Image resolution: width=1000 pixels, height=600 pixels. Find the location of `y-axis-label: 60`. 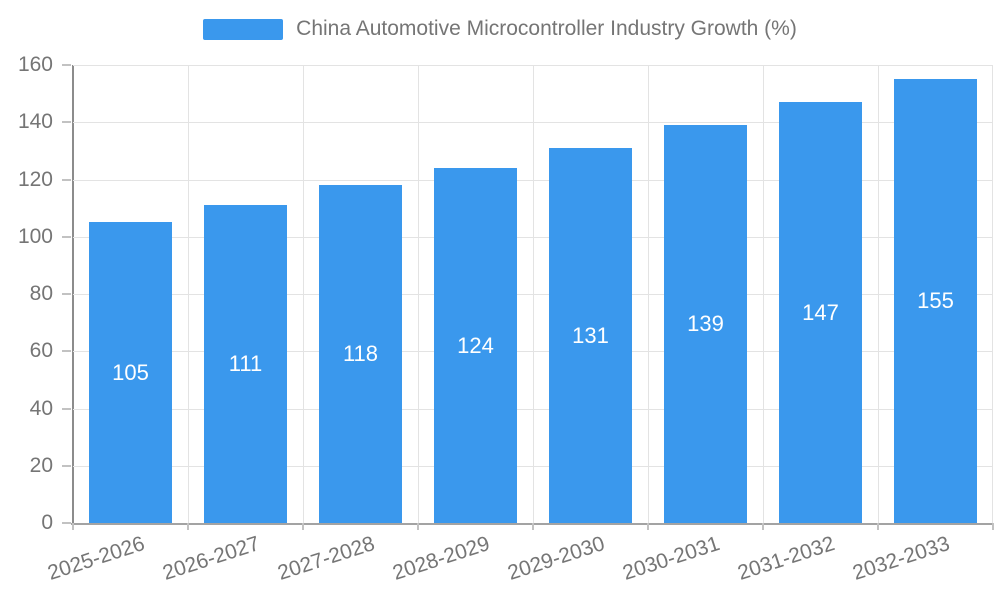

y-axis-label: 60 is located at coordinates (41, 351).